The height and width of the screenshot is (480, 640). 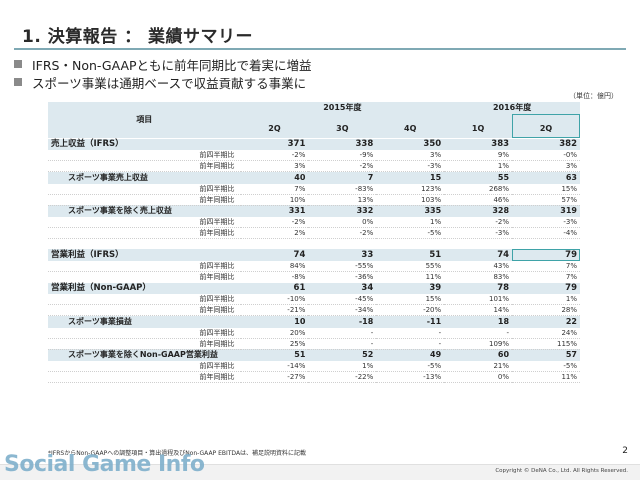 I want to click on page-number: 2, so click(x=625, y=451).